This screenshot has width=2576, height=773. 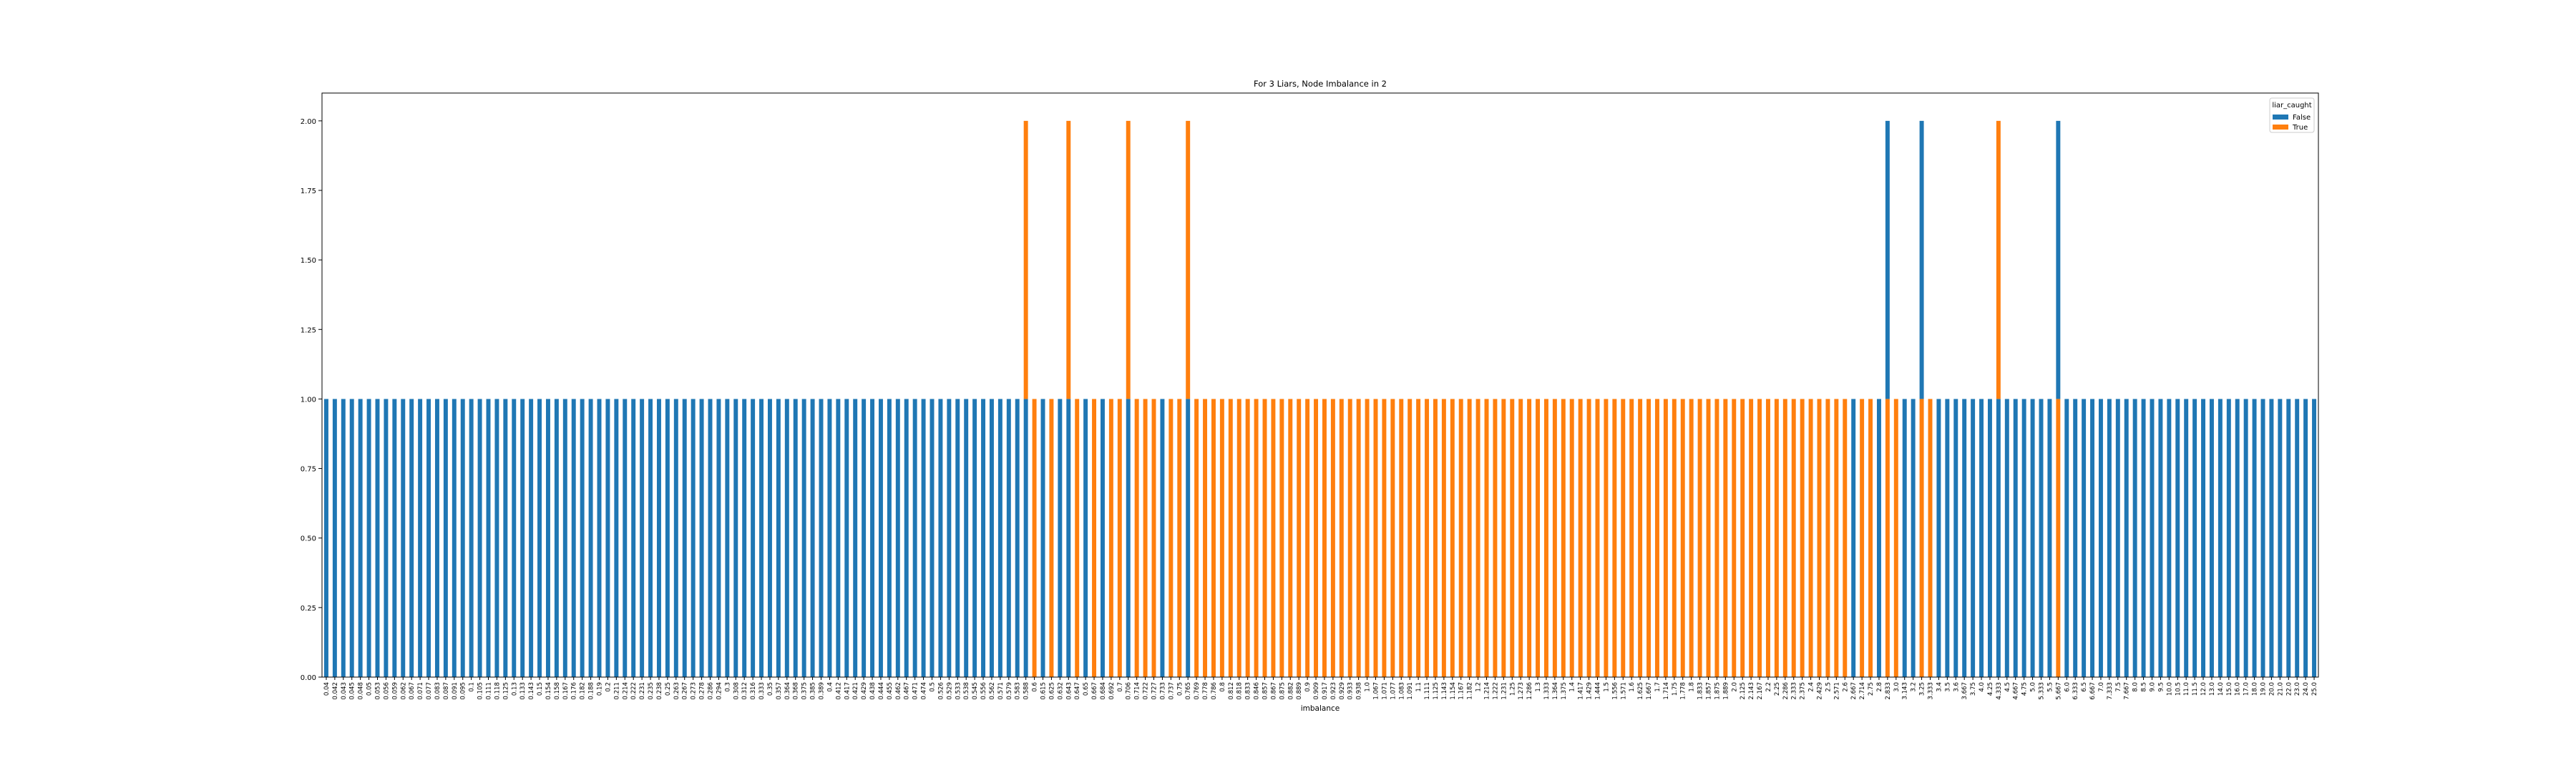 What do you see at coordinates (1649, 691) in the screenshot?
I see `x-tick-label: 1.667` at bounding box center [1649, 691].